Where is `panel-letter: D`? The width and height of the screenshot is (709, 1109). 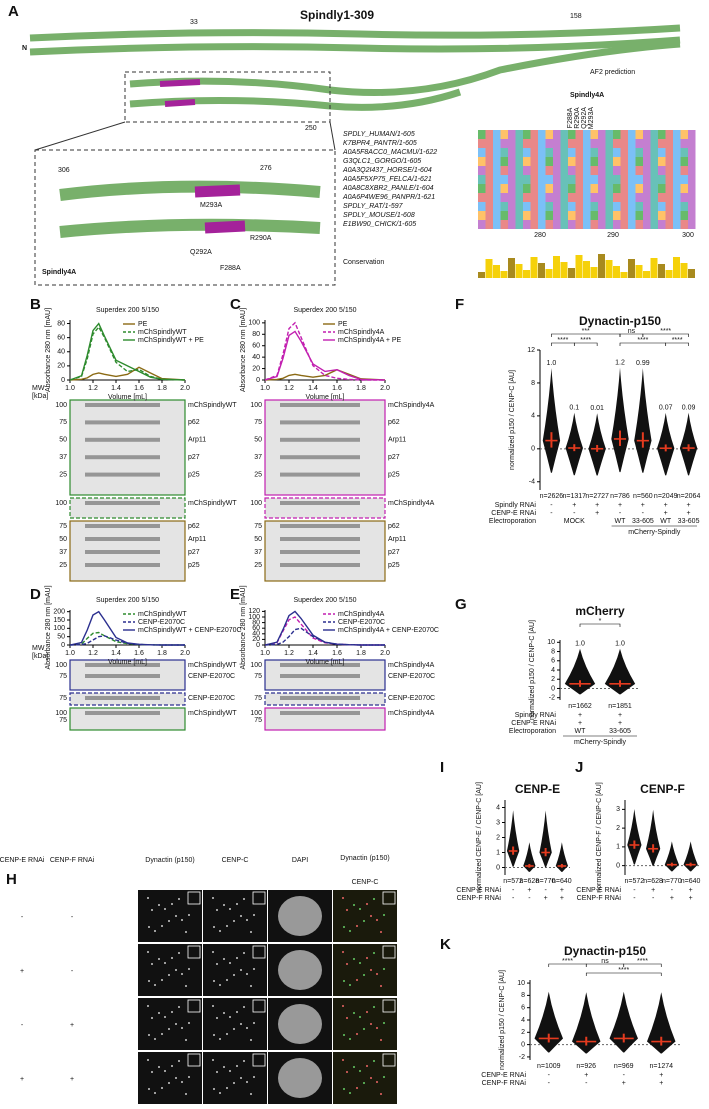
panel-letter: D is located at coordinates (35, 594).